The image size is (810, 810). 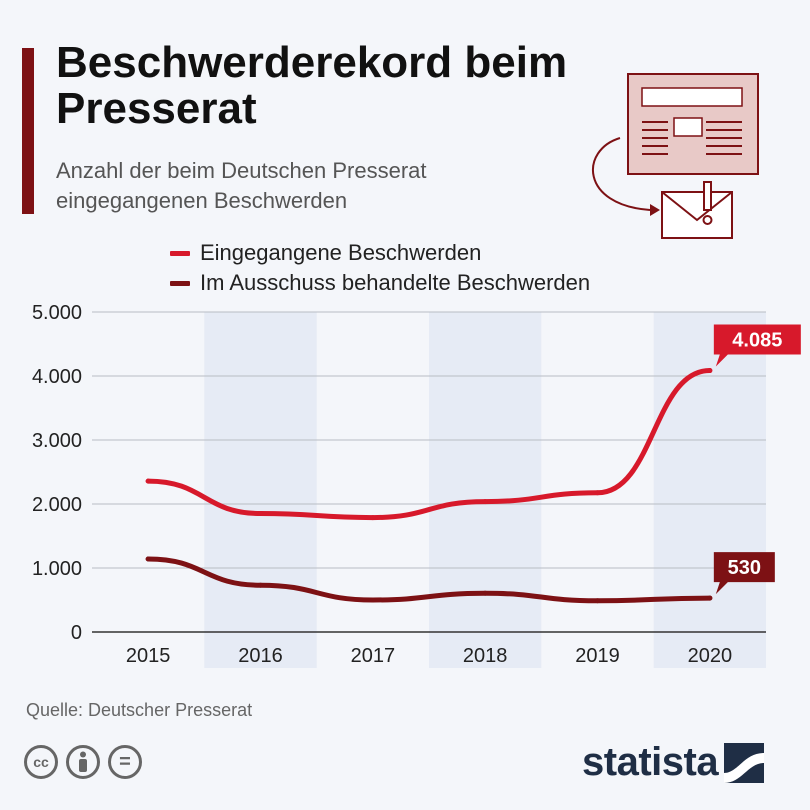 I want to click on license-icons: cc =, so click(x=83, y=762).